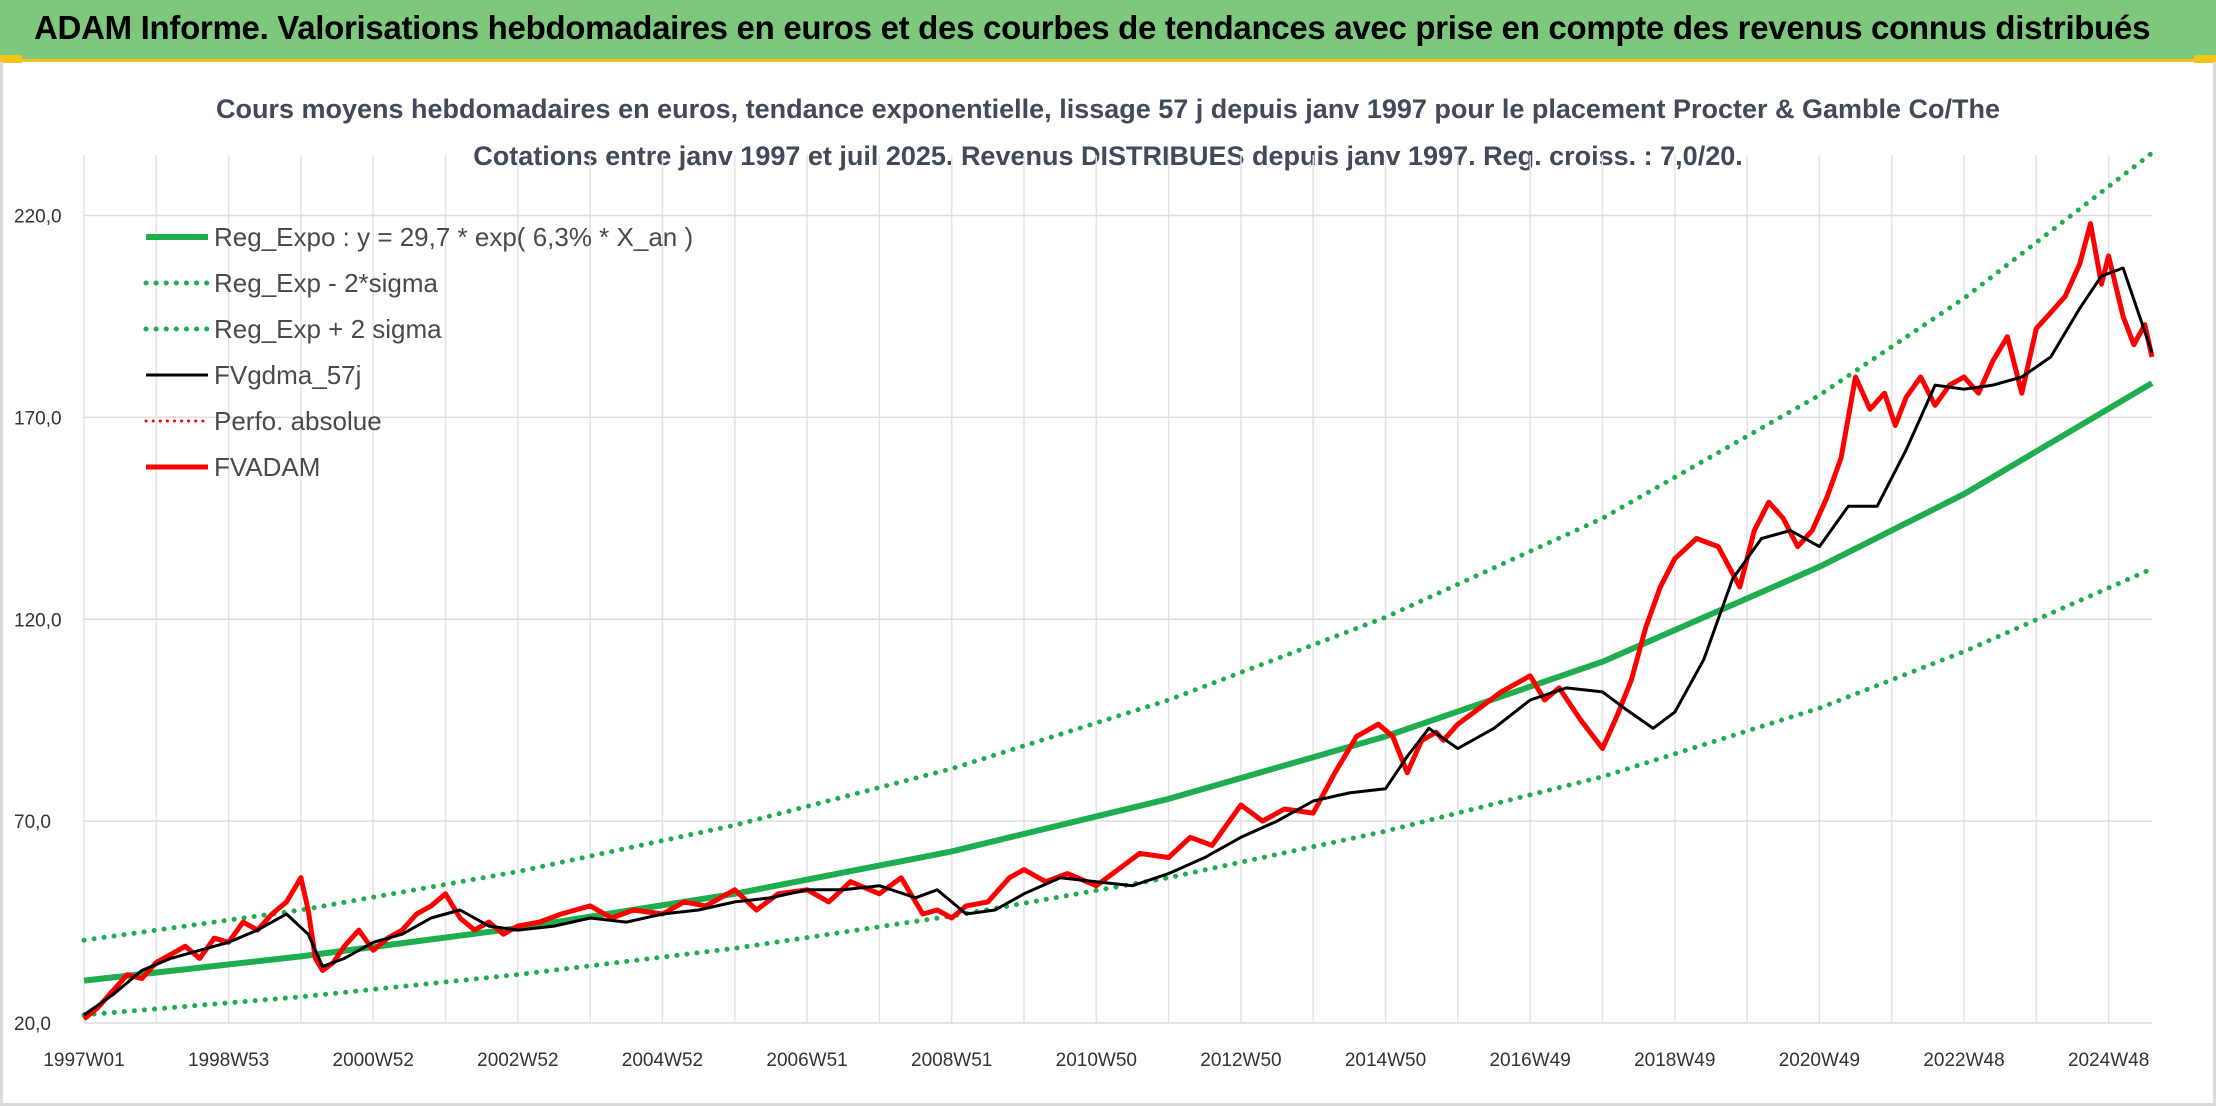 The width and height of the screenshot is (2216, 1106). Describe the element at coordinates (38, 217) in the screenshot. I see `y-tick-label: 220,0` at that location.